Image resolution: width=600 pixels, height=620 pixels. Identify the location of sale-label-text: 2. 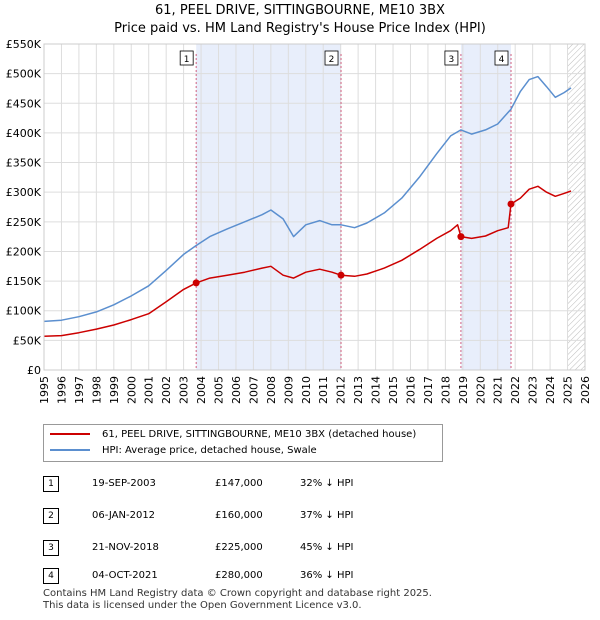
(332, 60).